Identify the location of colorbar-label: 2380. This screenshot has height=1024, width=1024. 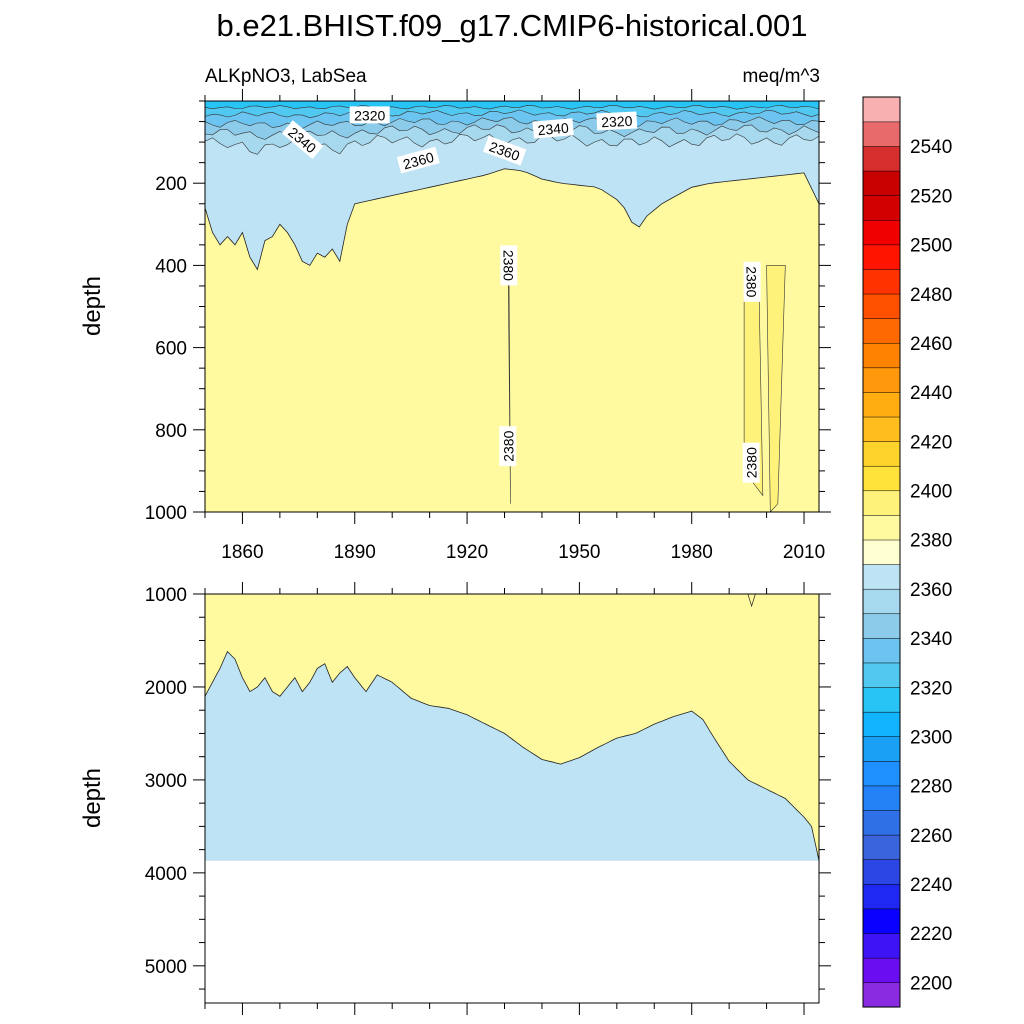
(931, 541).